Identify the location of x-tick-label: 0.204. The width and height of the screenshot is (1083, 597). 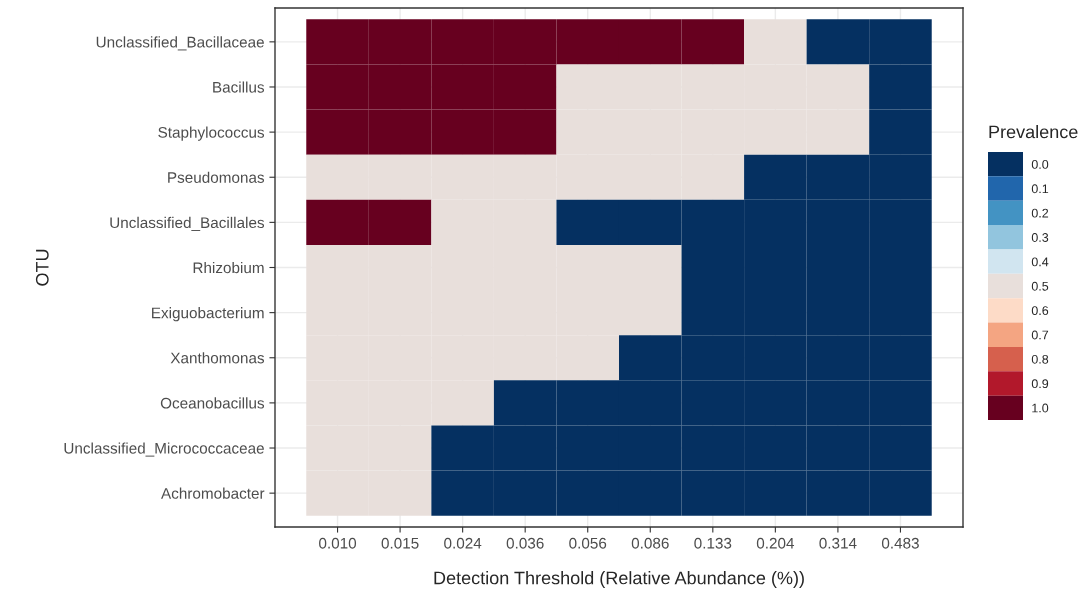
(775, 543).